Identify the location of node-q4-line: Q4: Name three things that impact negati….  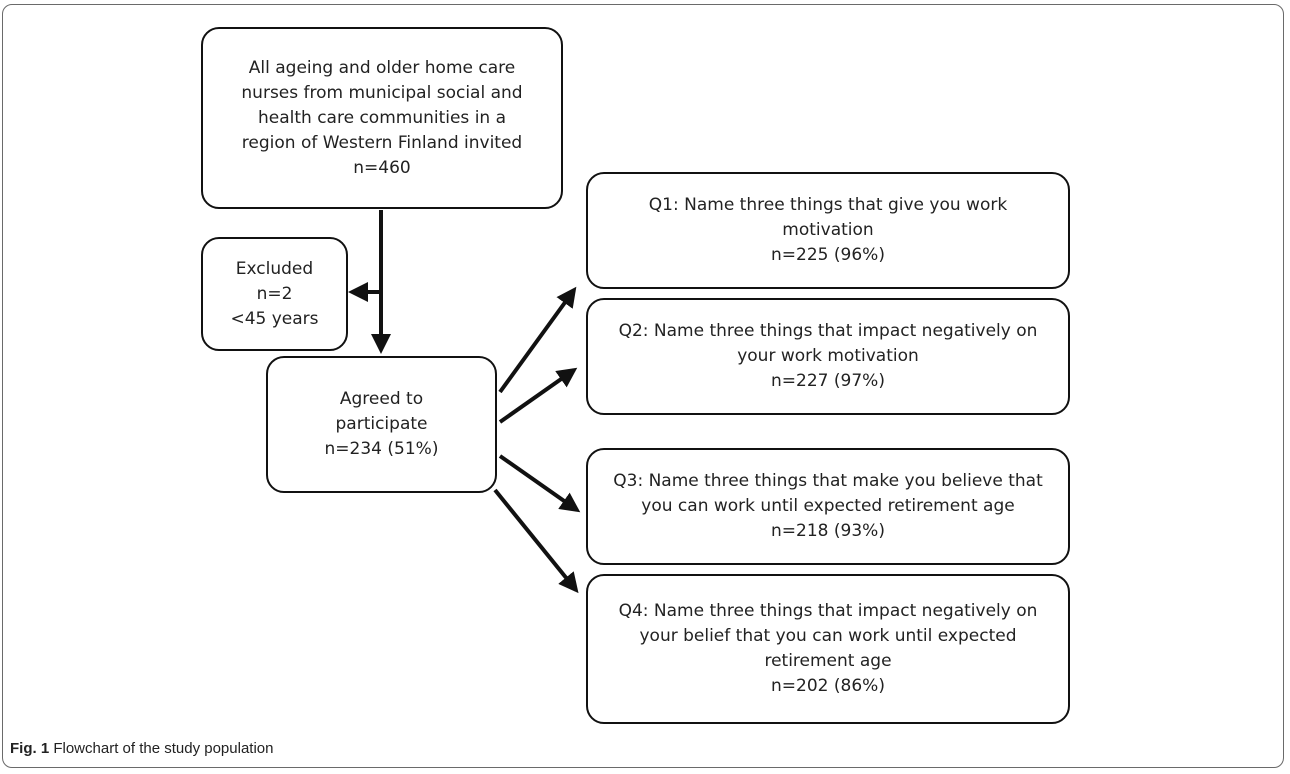
(828, 611).